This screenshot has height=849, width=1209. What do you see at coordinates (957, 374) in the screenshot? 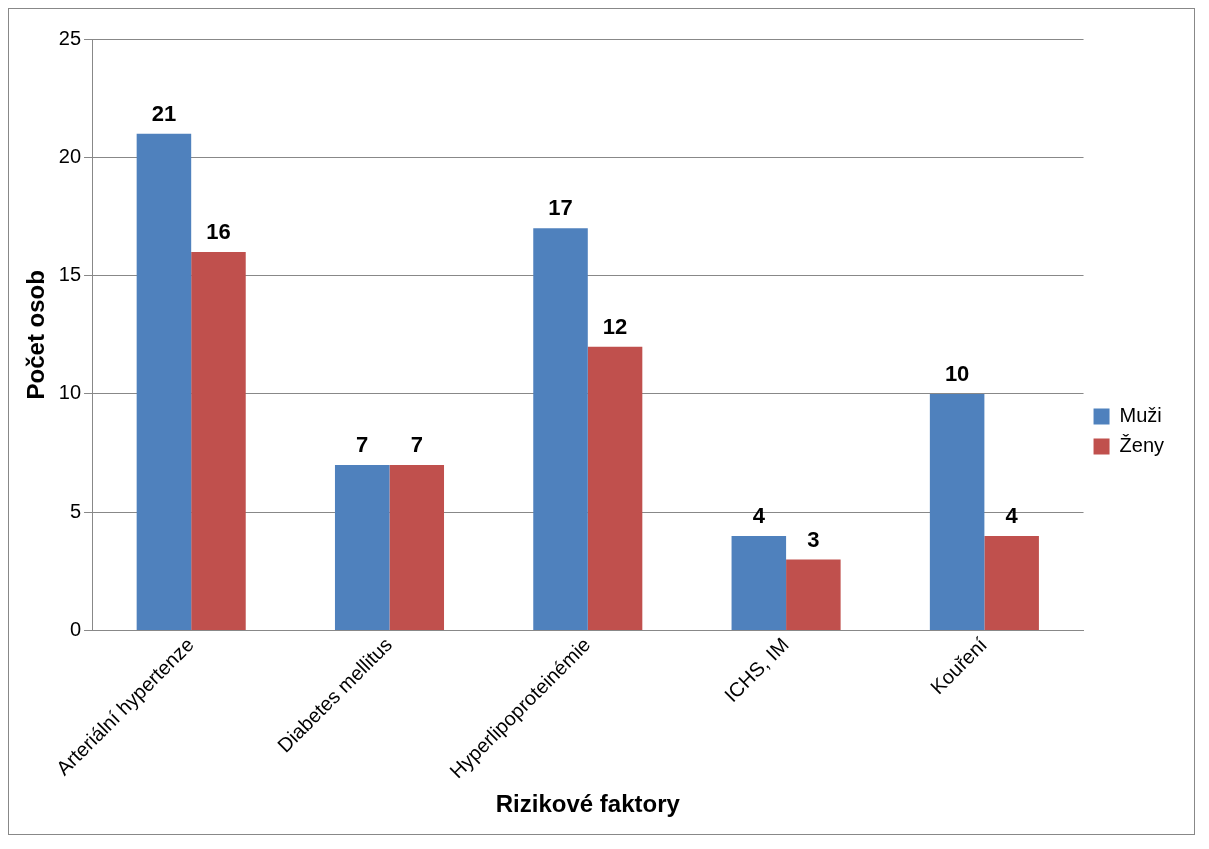
I see `data-label: 10` at bounding box center [957, 374].